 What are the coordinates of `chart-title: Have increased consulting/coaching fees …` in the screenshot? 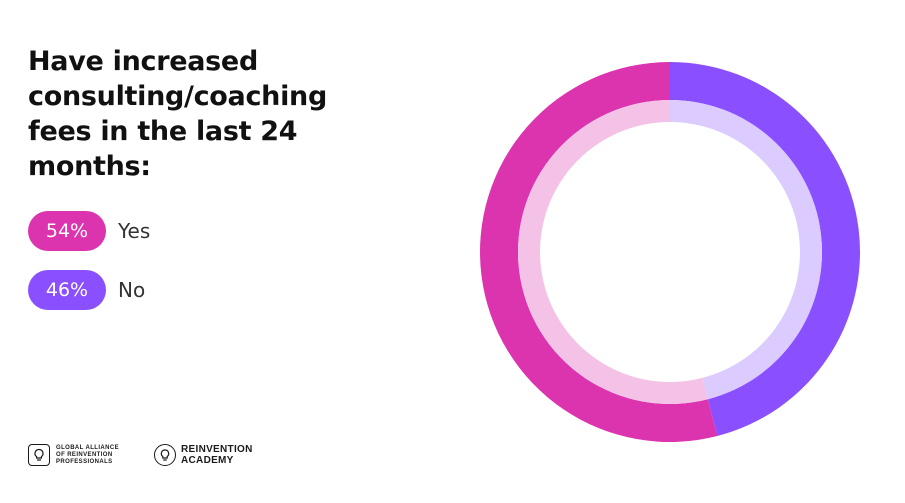 It's located at (177, 114).